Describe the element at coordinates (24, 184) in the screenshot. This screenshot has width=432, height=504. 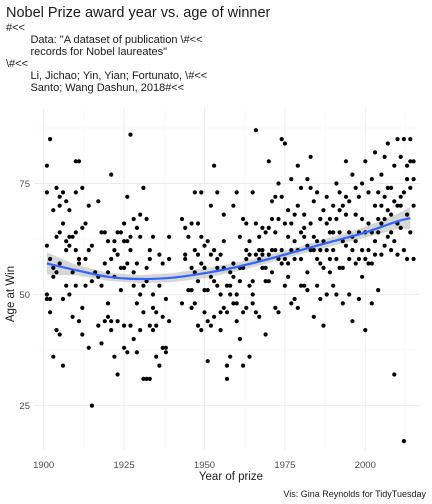
I see `y-tick-label: 75` at that location.